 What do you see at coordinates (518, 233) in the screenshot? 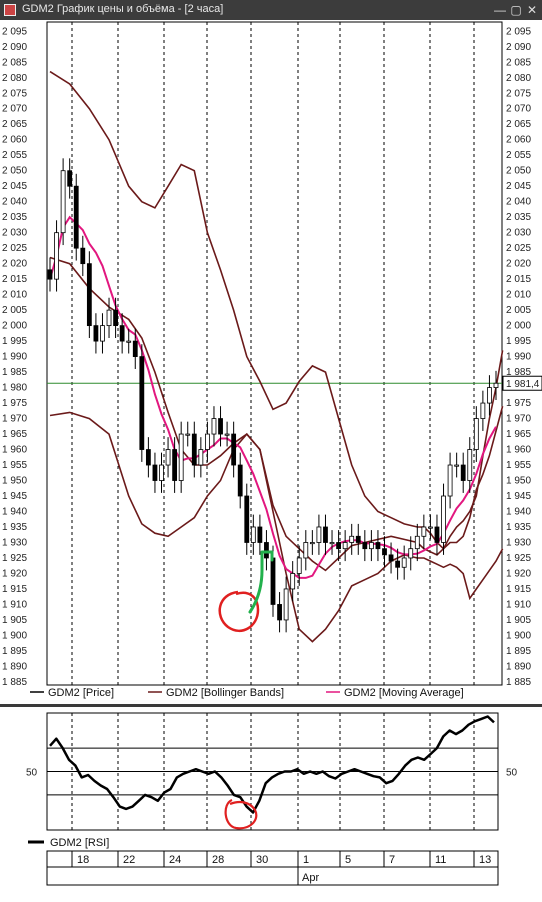
I see `price-ytick-right: 2 030` at bounding box center [518, 233].